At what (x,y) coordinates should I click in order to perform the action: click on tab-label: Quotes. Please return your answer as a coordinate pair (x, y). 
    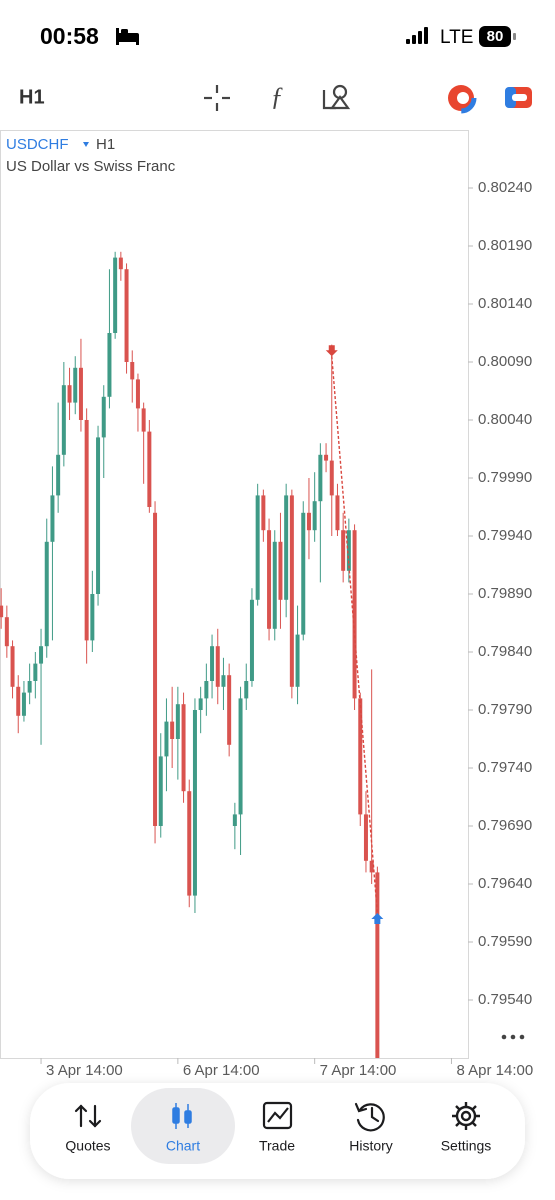
    Looking at the image, I should click on (87, 1146).